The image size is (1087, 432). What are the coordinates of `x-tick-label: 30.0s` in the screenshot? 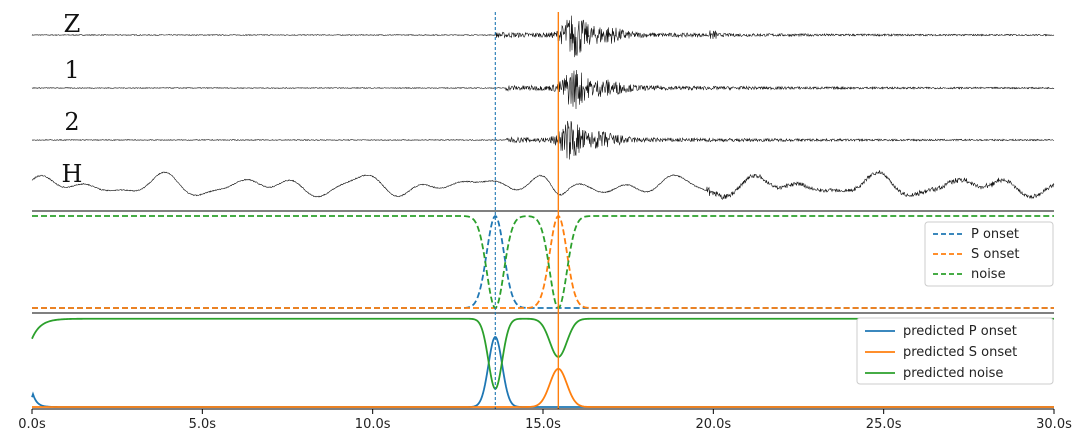 It's located at (1054, 424).